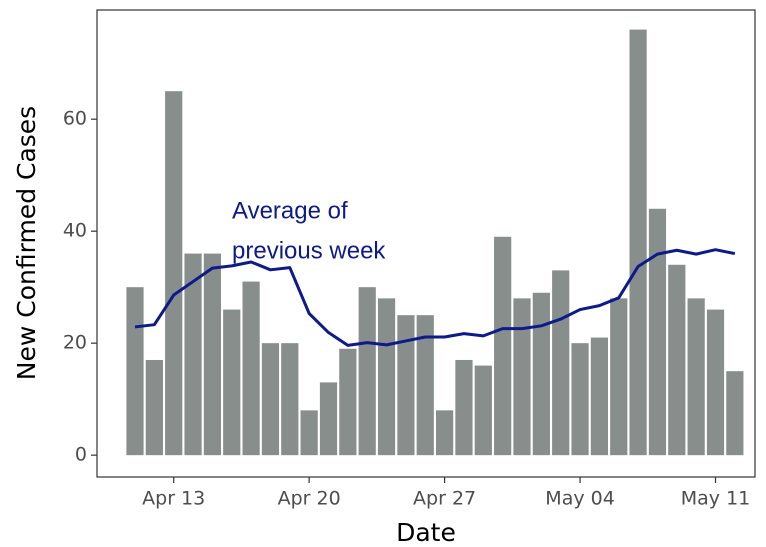  What do you see at coordinates (75, 343) in the screenshot?
I see `y-tick-label: 20` at bounding box center [75, 343].